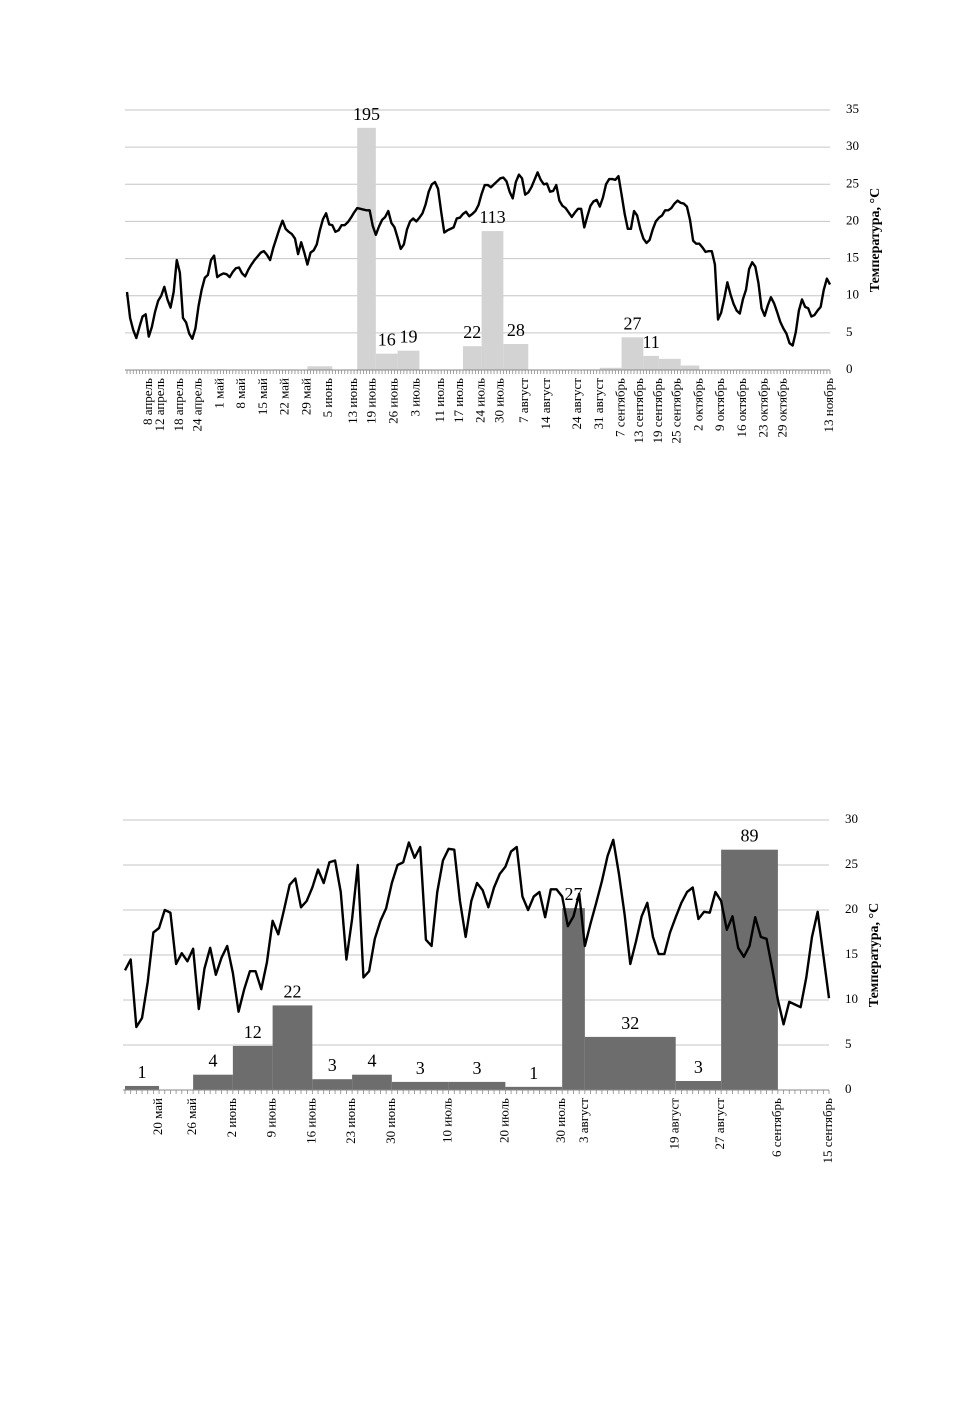 The image size is (969, 1422). Describe the element at coordinates (392, 401) in the screenshot. I see `x-tick-label: 26 июнь` at that location.